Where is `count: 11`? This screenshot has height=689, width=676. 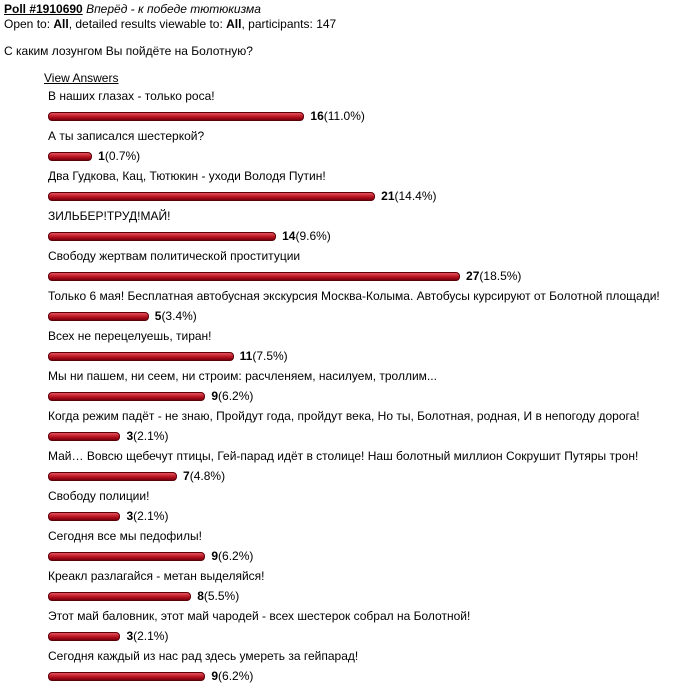 count: 11 is located at coordinates (246, 356).